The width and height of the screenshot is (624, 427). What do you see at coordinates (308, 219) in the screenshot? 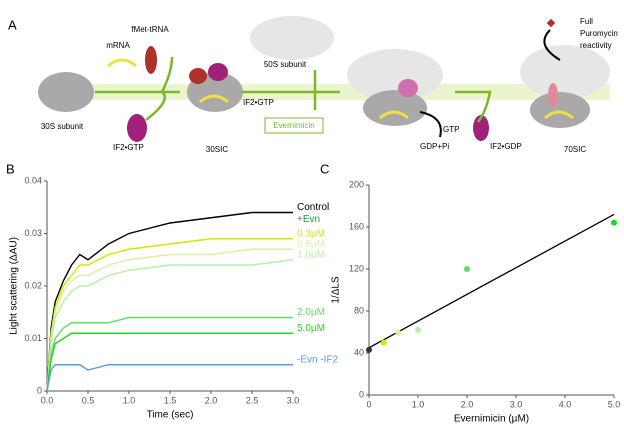
I see `annotation: +Evn` at bounding box center [308, 219].